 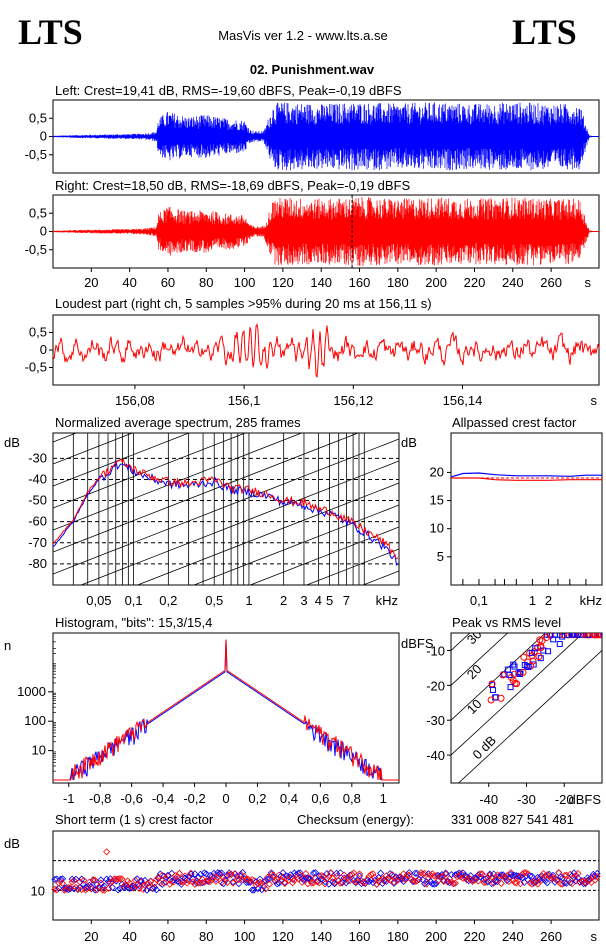 I want to click on x-tick-label: 20, so click(x=91, y=282).